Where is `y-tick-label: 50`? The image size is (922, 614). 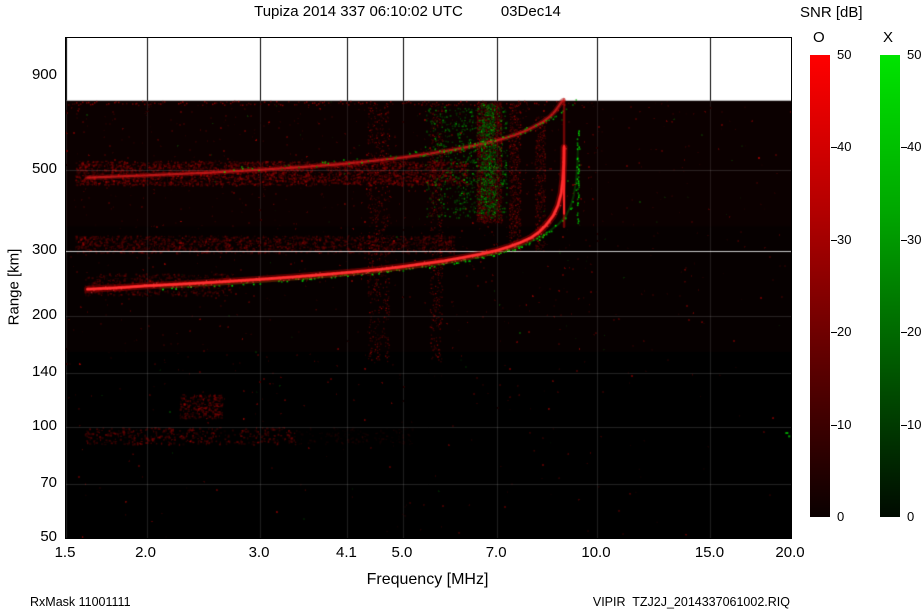
y-tick-label: 50 is located at coordinates (48, 536).